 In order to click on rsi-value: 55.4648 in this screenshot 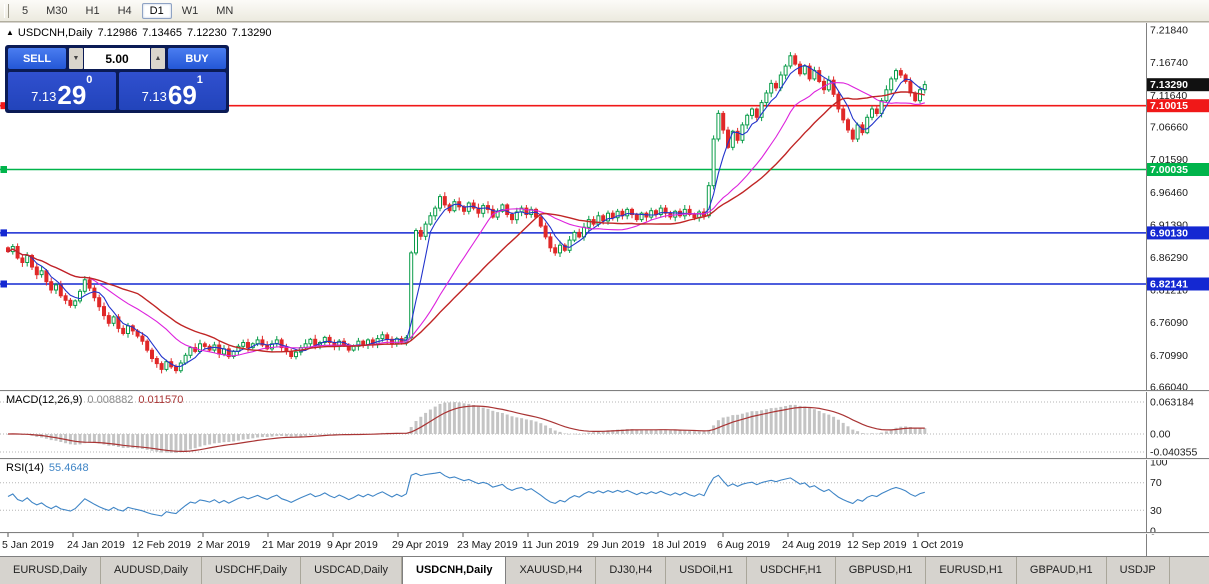, I will do `click(68, 468)`.